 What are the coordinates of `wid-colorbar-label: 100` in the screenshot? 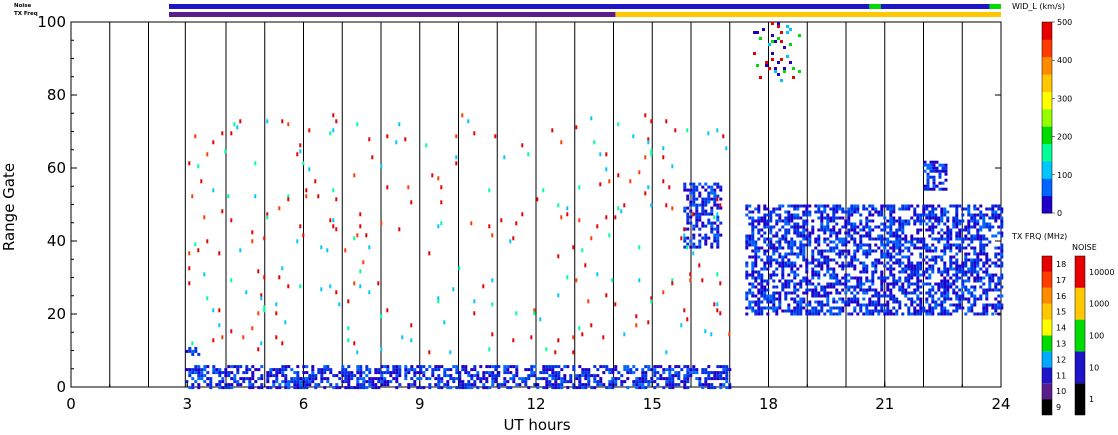 It's located at (1064, 175).